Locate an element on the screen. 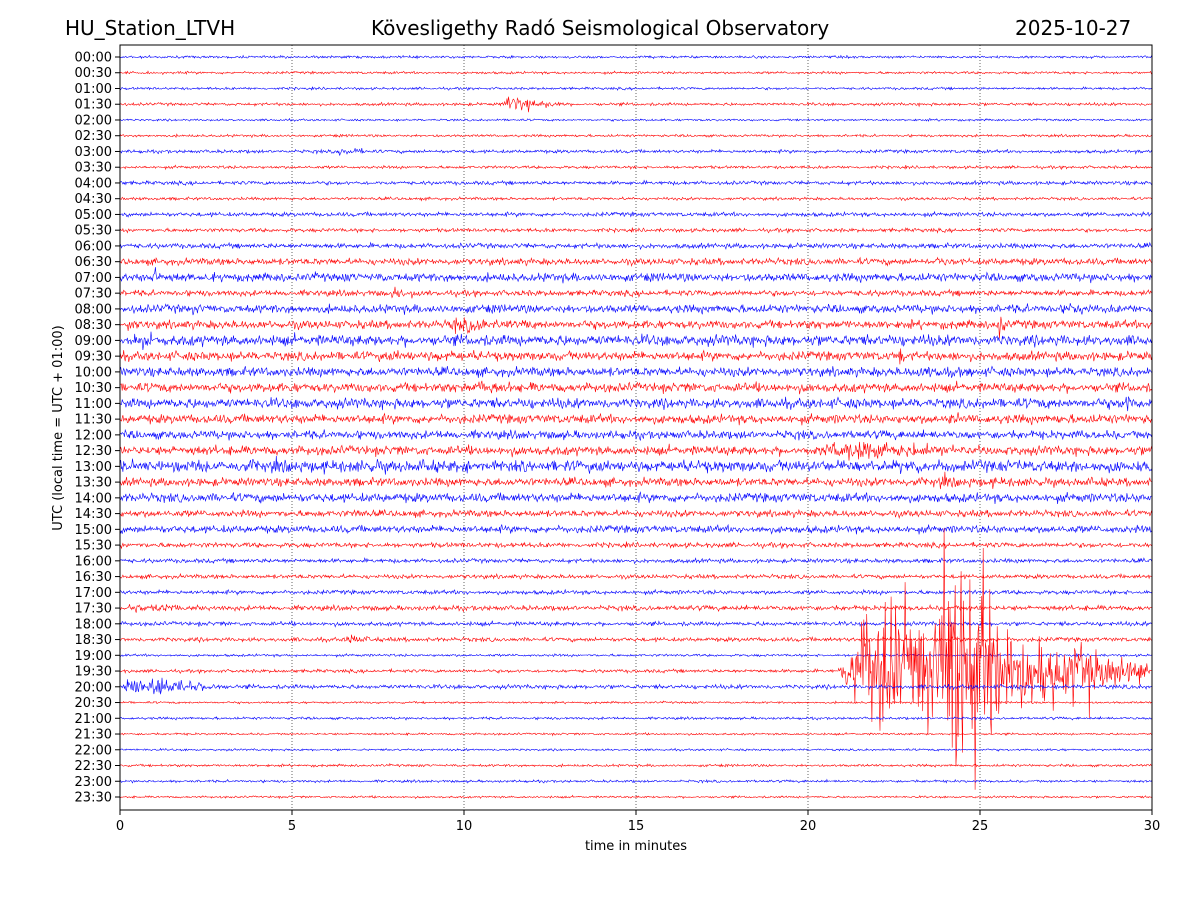 The width and height of the screenshot is (1200, 900). y-axis-label: UTC (local time = UTC + 01:00) is located at coordinates (58, 427).